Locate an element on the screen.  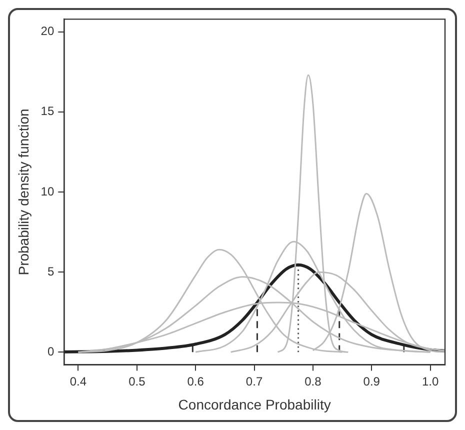
x-tick-label: 0.9 is located at coordinates (371, 381).